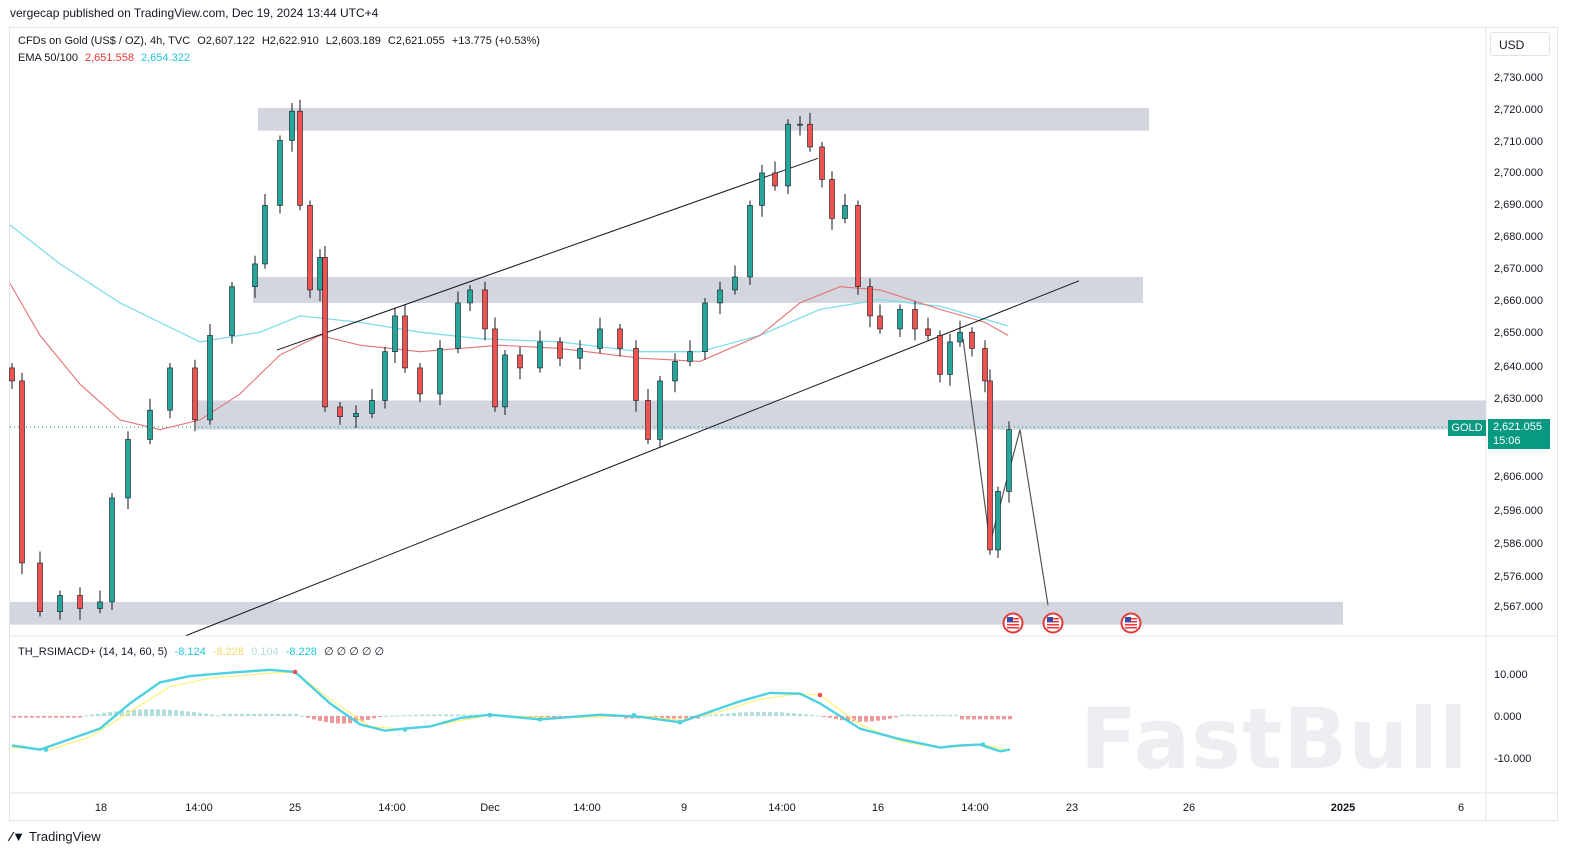 The image size is (1569, 857). What do you see at coordinates (1518, 142) in the screenshot?
I see `price-axis-label: 2,710.000` at bounding box center [1518, 142].